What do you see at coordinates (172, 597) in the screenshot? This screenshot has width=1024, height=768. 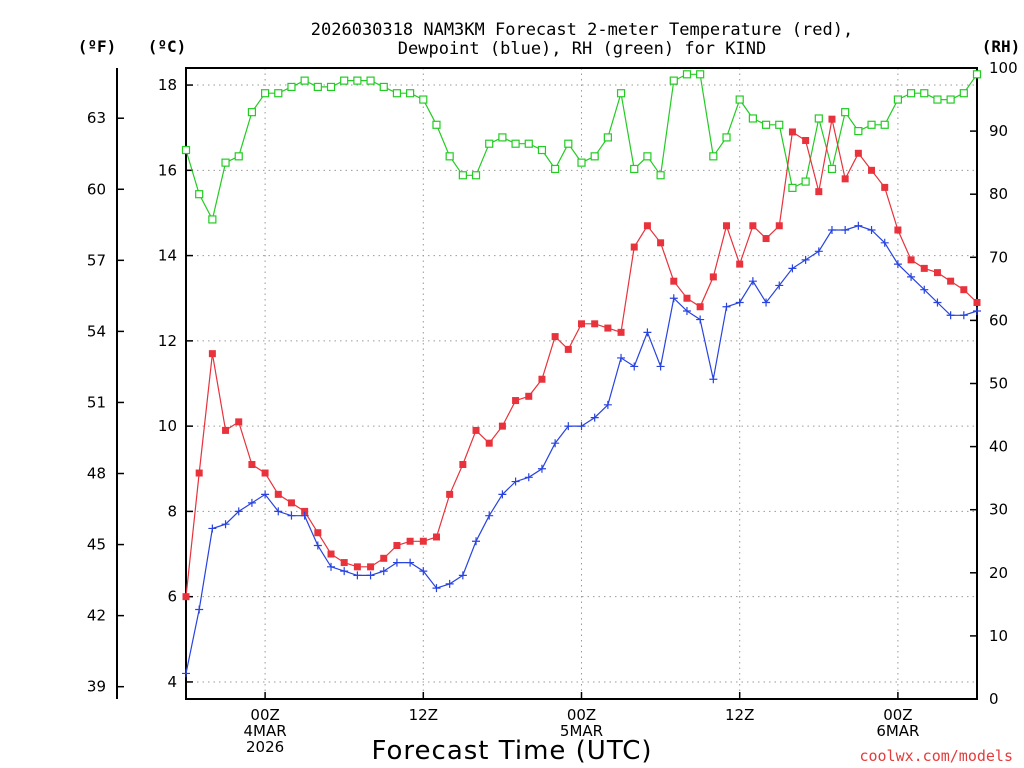 I see `celsius-tick-label: 6` at bounding box center [172, 597].